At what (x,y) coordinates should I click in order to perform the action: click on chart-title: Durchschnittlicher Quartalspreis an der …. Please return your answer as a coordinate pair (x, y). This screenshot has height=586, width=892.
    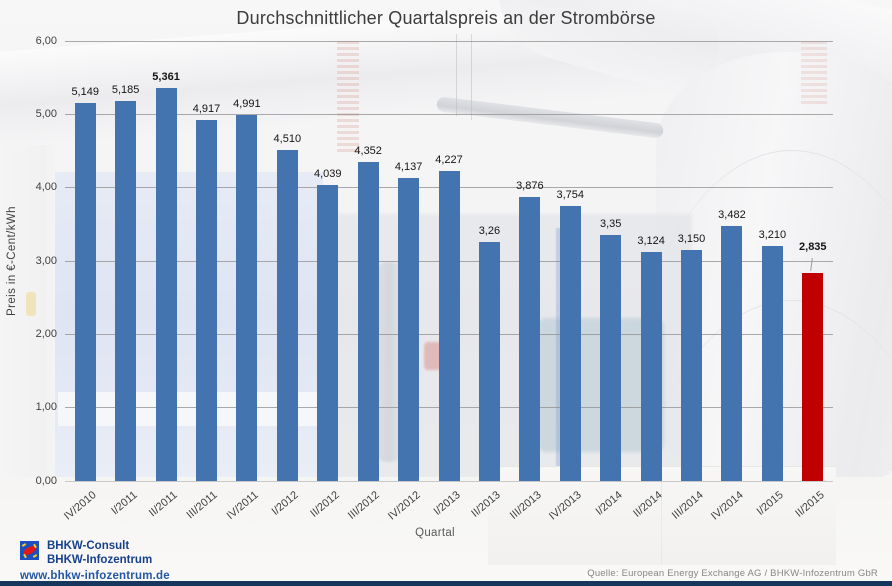
    Looking at the image, I should click on (446, 18).